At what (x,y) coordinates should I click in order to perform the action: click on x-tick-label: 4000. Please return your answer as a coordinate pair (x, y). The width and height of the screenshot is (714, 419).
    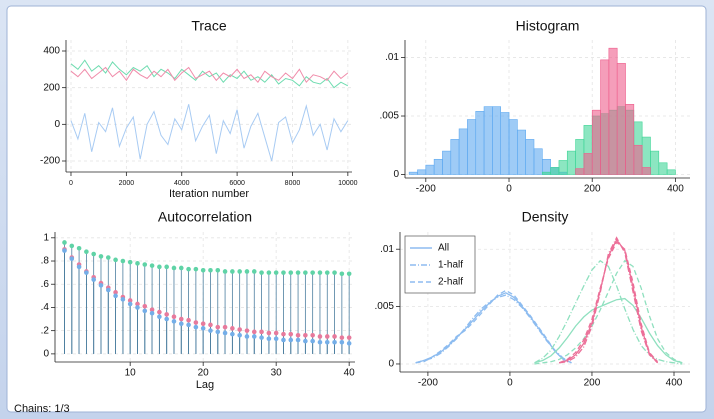
    Looking at the image, I should click on (182, 183).